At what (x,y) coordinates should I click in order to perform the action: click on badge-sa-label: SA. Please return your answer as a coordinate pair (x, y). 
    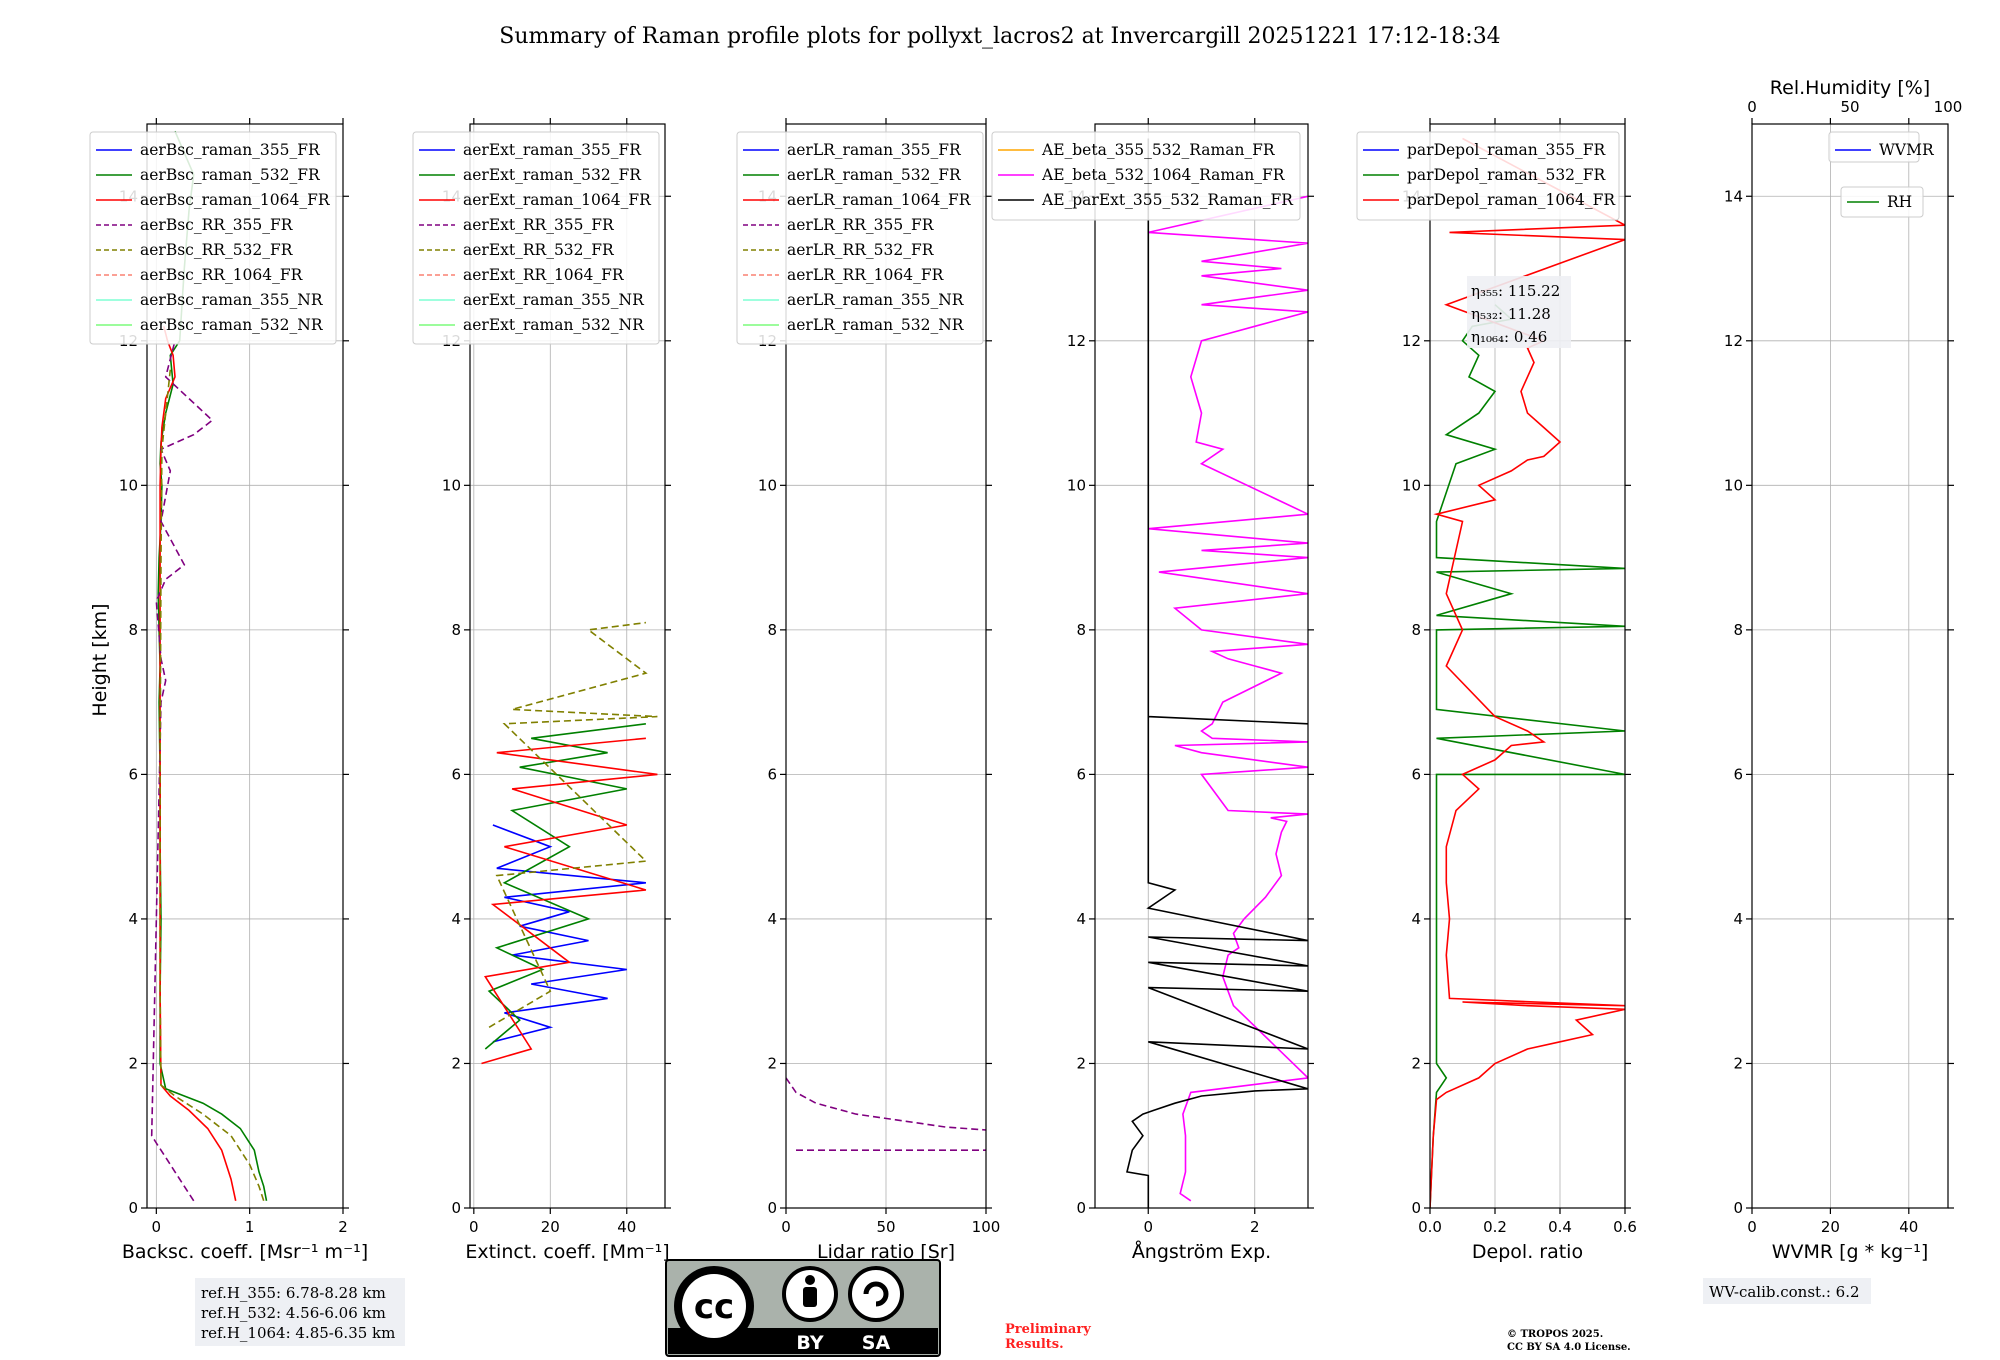
    Looking at the image, I should click on (876, 1343).